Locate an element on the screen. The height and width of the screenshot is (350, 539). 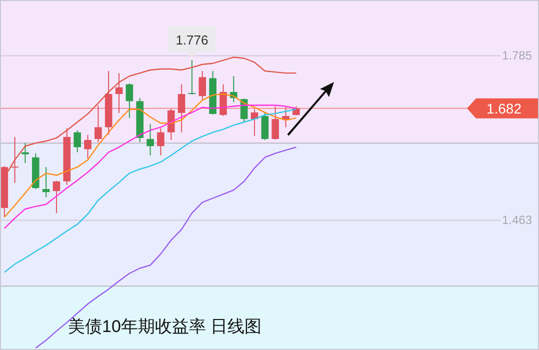
y-tick-label: 1.785 is located at coordinates (517, 55).